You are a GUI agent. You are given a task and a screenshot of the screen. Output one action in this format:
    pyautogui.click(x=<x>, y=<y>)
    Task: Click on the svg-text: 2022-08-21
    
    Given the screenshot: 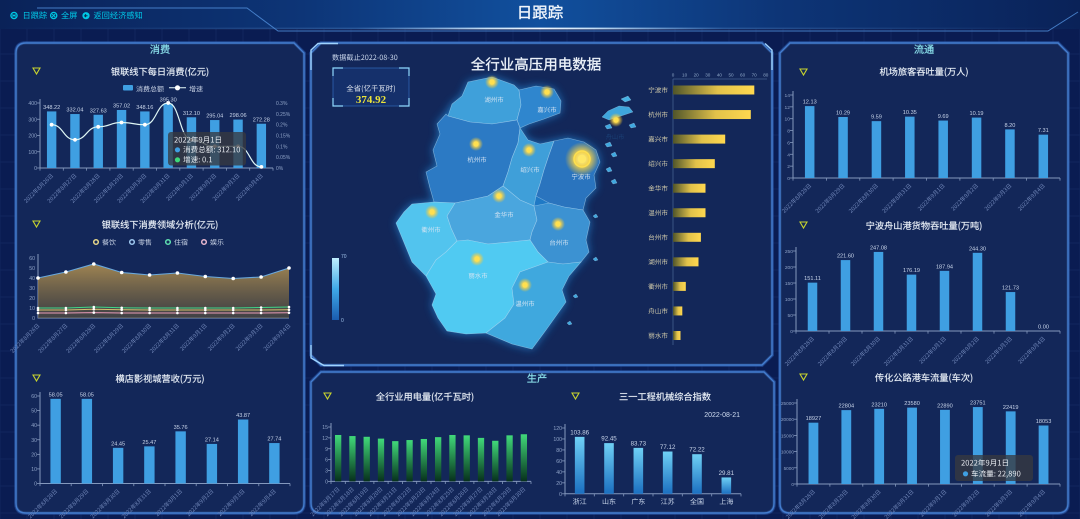 What is the action you would take?
    pyautogui.click(x=722, y=415)
    